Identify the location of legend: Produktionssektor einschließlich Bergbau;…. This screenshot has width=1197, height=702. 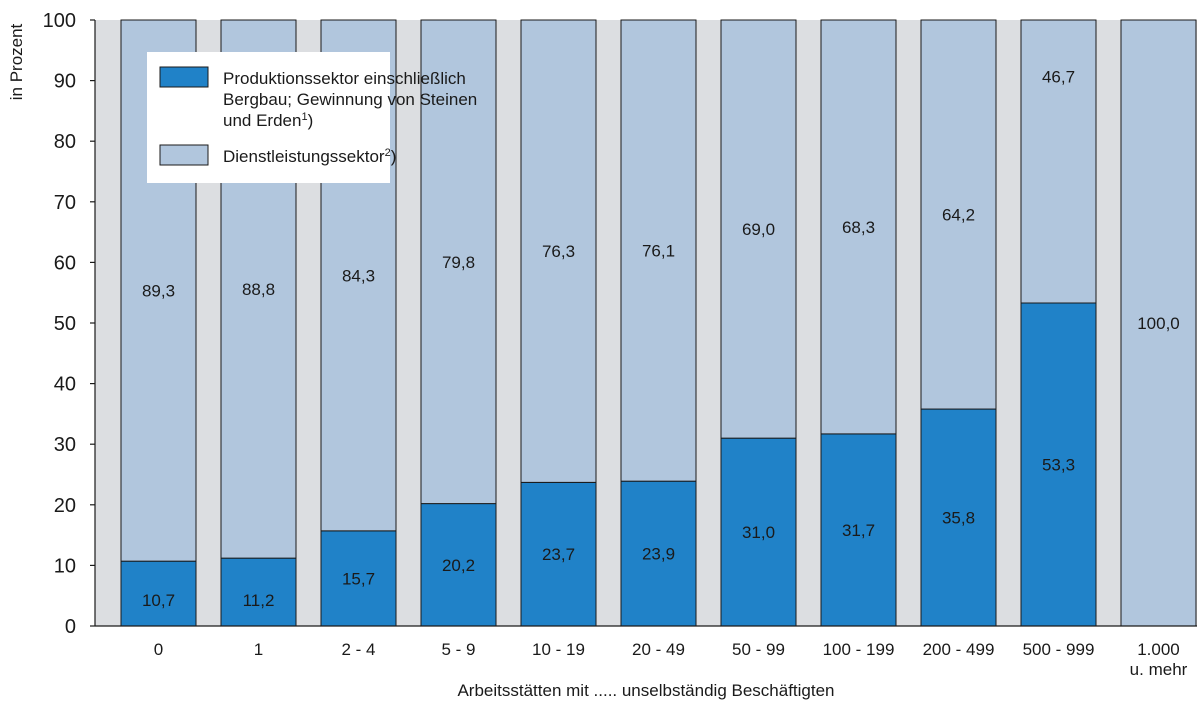
(312, 117).